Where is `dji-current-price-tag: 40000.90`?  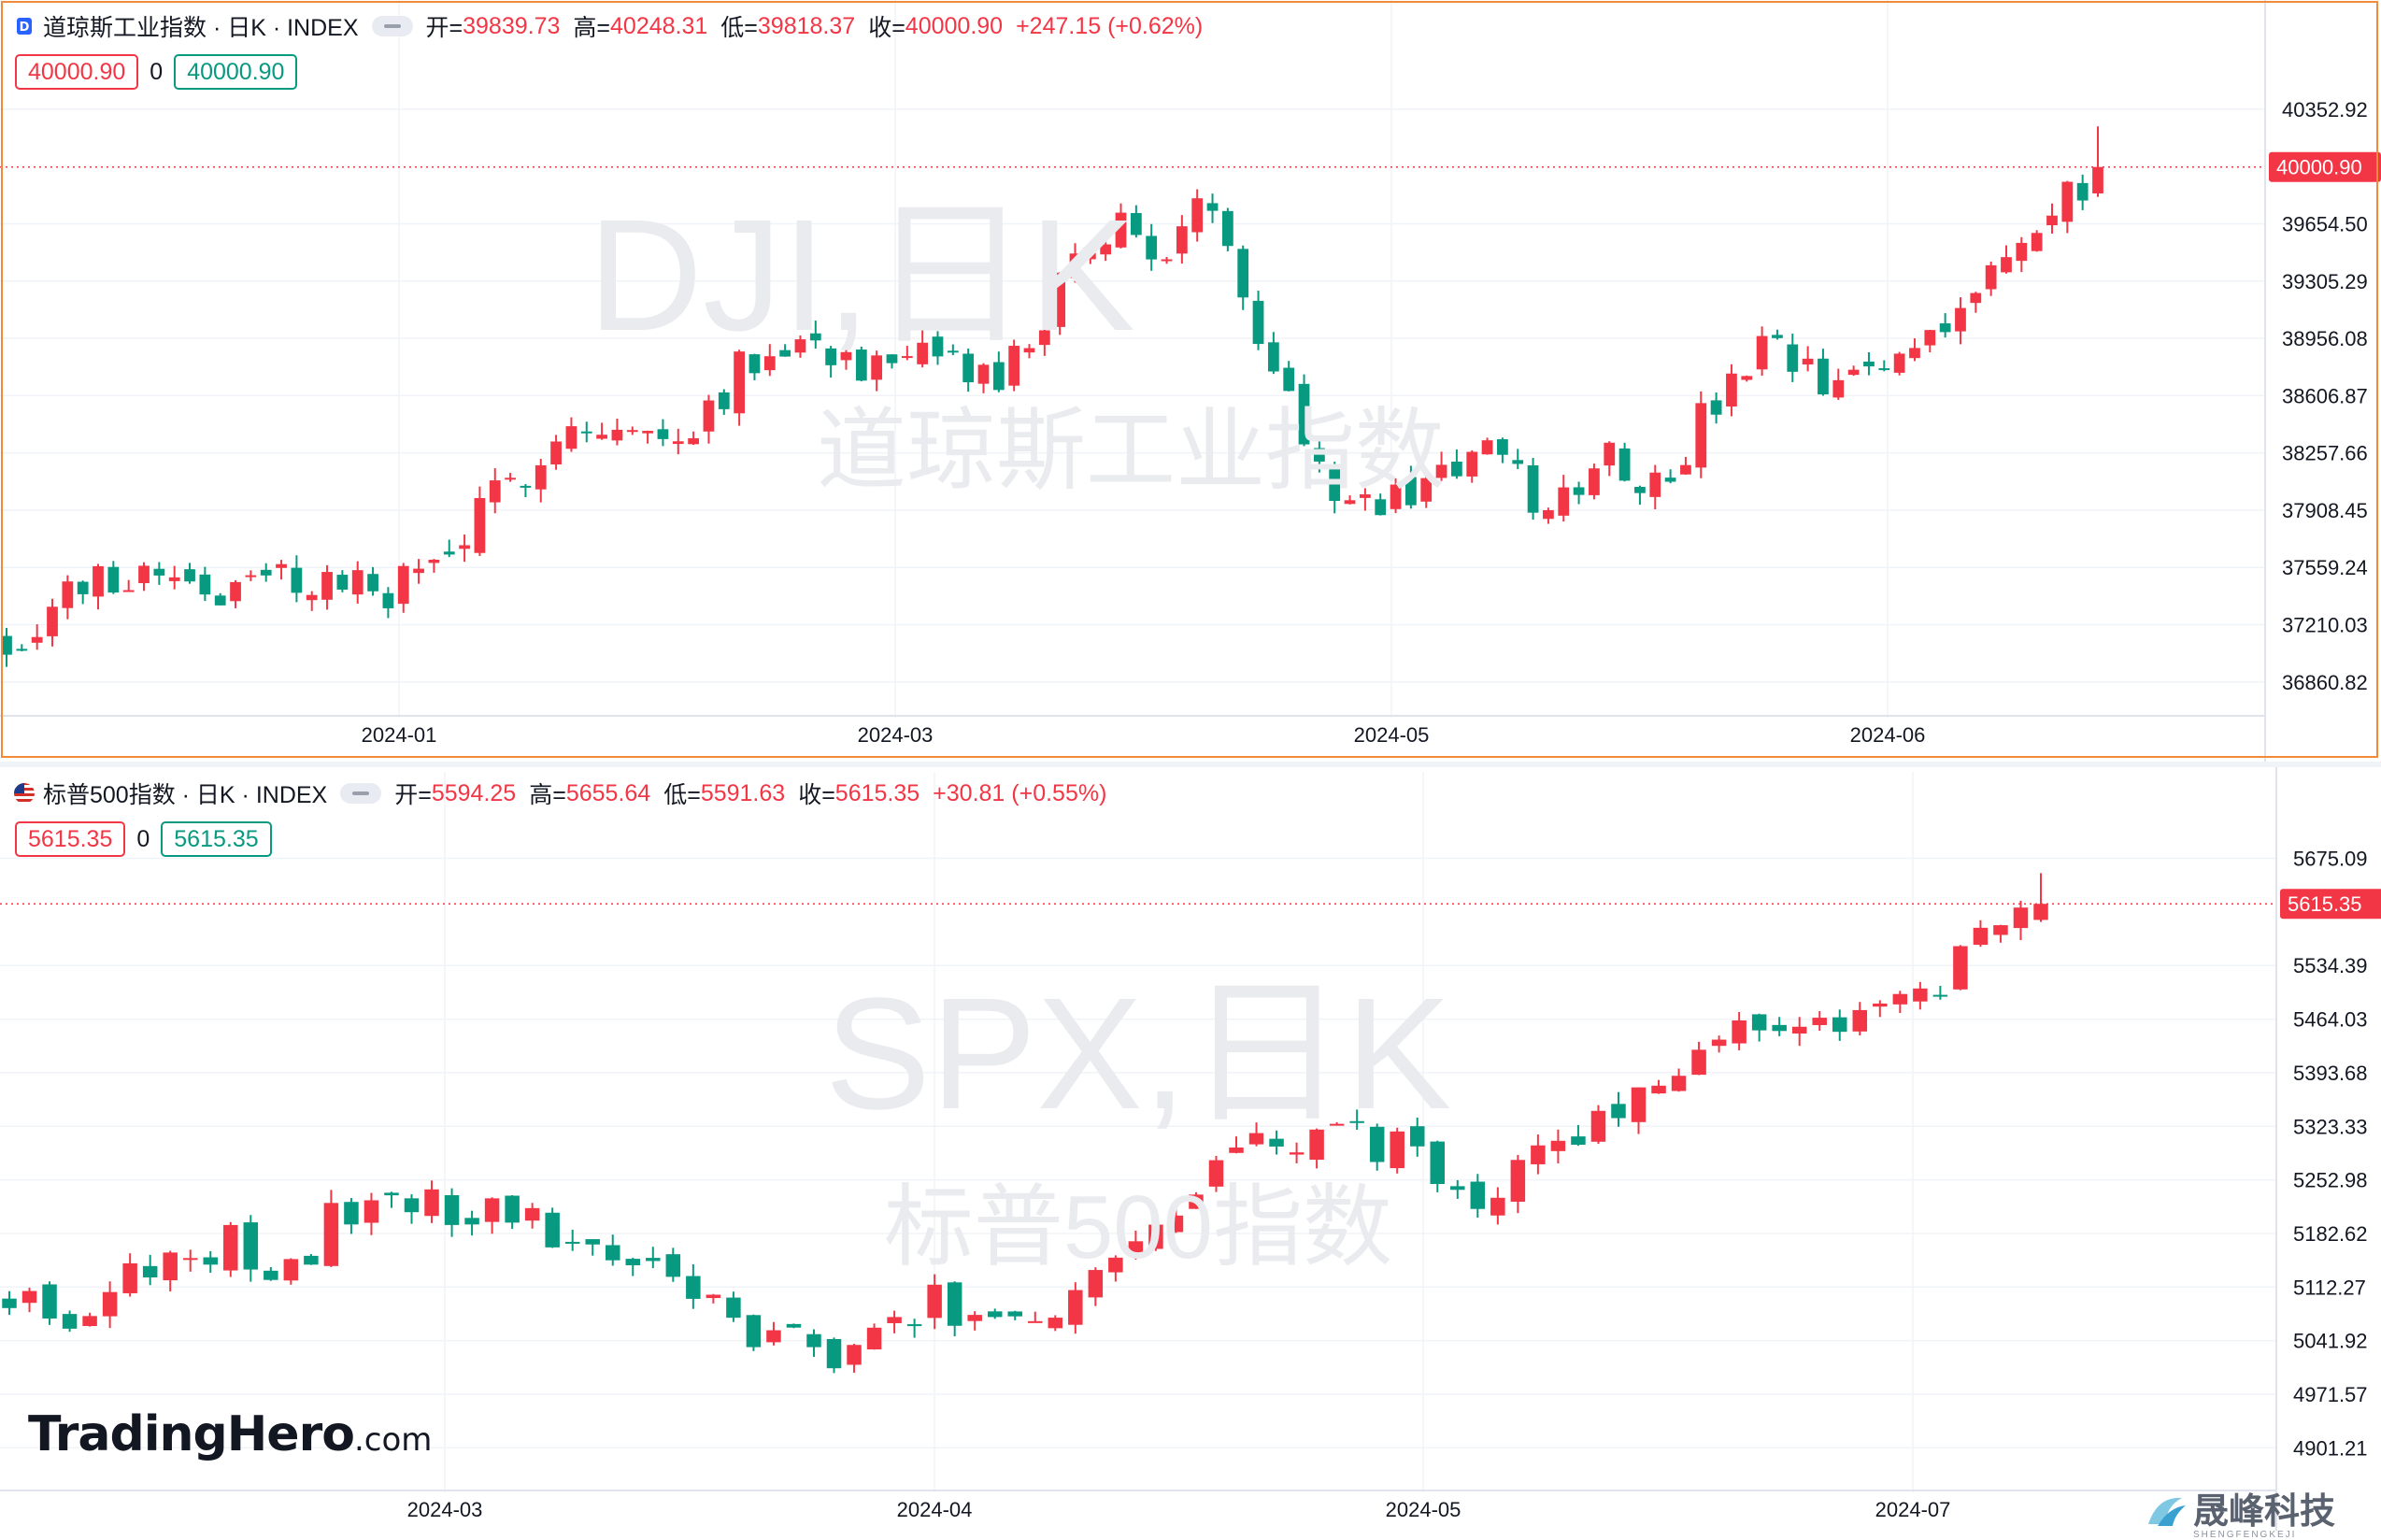
dji-current-price-tag: 40000.90 is located at coordinates (2319, 167).